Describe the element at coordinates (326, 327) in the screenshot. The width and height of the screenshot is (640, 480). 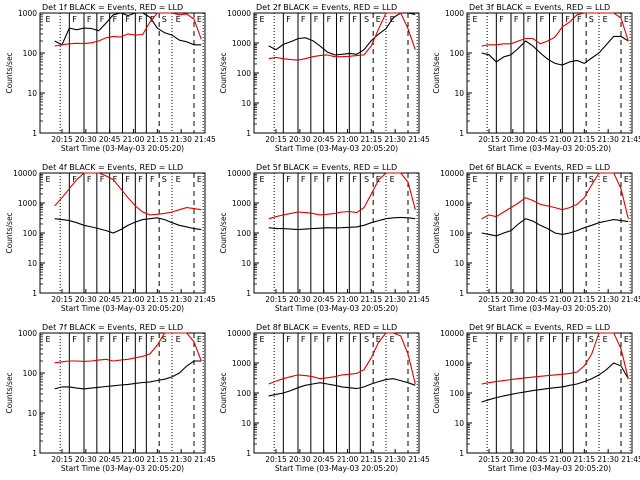
I see `chart-title: Det 8f BLACK = Events, RED = LLD` at that location.